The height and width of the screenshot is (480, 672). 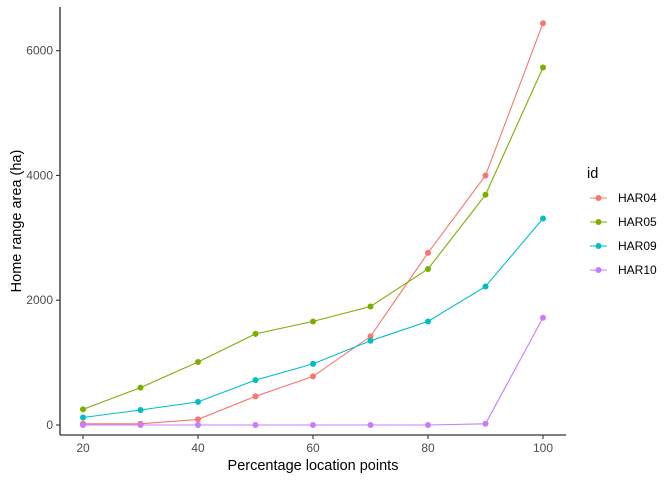 What do you see at coordinates (198, 448) in the screenshot?
I see `x-tick-label: 40` at bounding box center [198, 448].